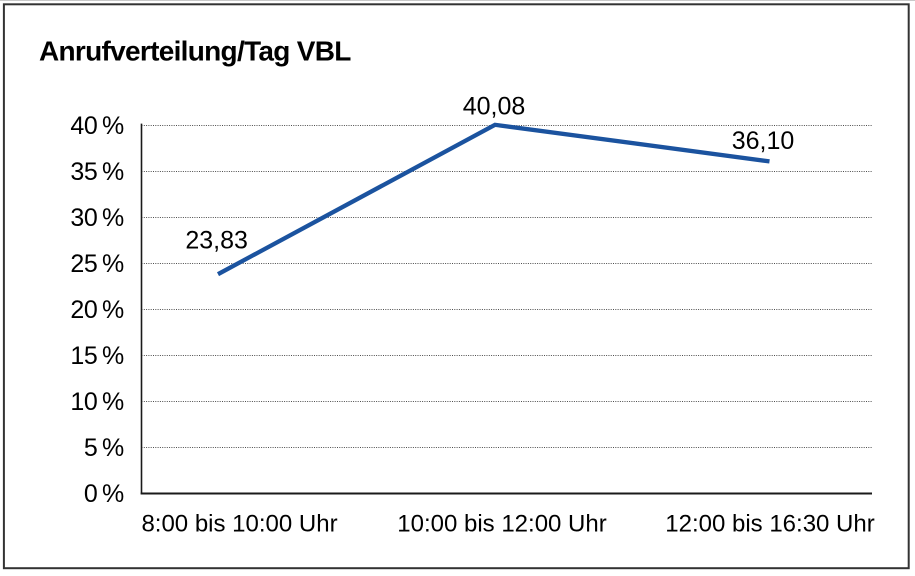 This screenshot has width=915, height=576. I want to click on svg-text: 40 %, so click(97, 126).